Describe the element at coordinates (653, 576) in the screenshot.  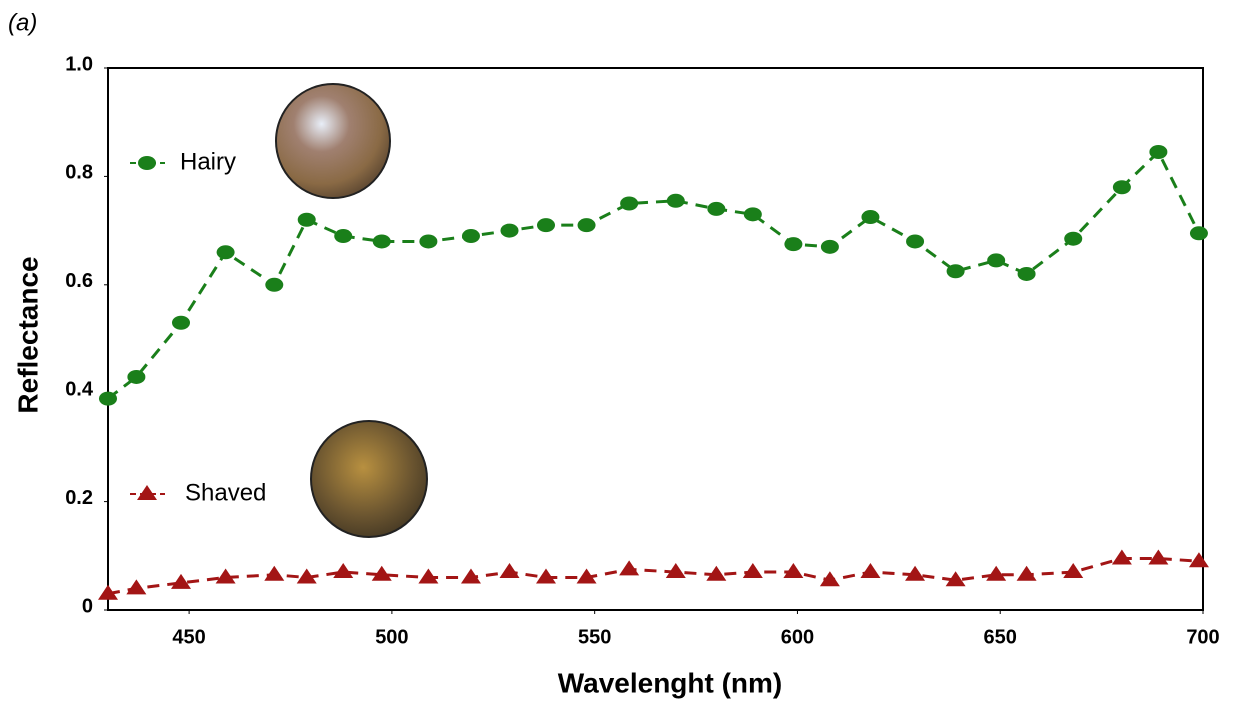
I see `series-line` at that location.